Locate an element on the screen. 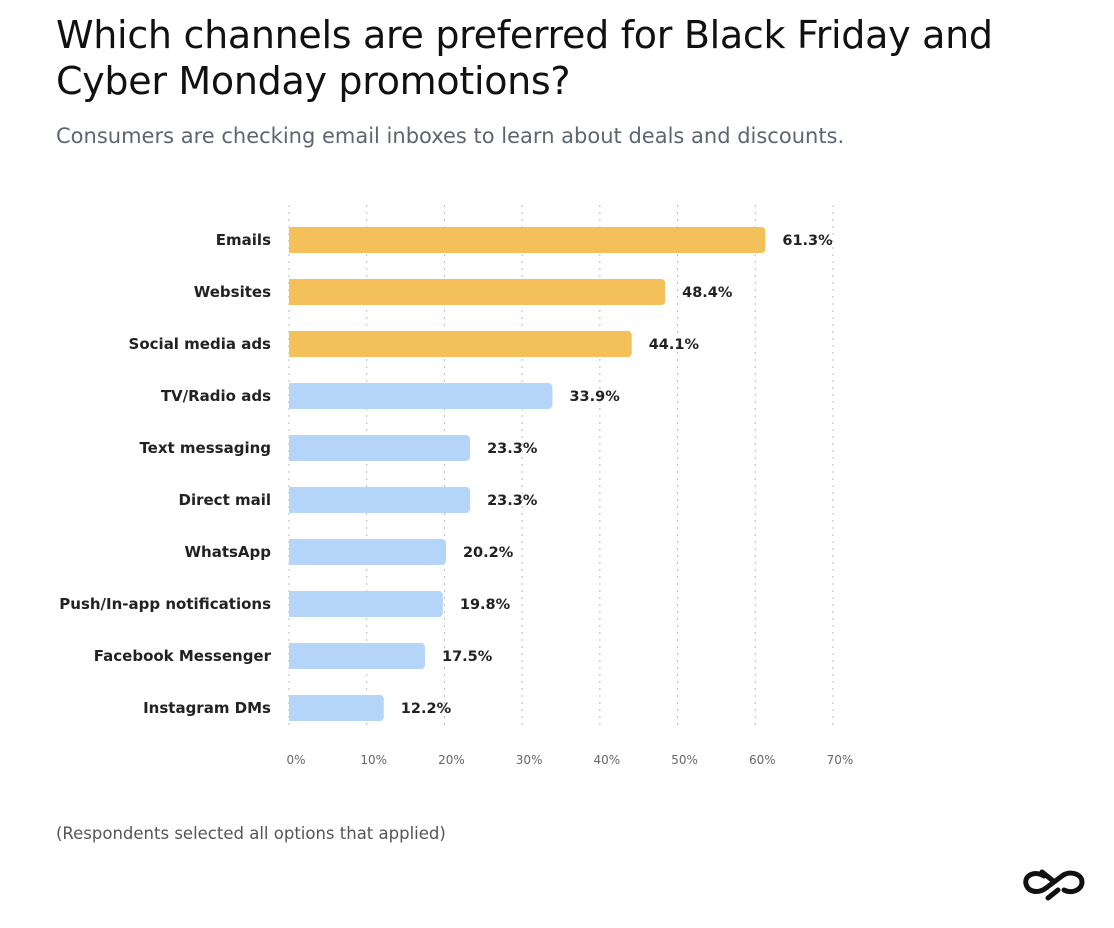 The height and width of the screenshot is (928, 1114). brand-logo-icon is located at coordinates (1054, 885).